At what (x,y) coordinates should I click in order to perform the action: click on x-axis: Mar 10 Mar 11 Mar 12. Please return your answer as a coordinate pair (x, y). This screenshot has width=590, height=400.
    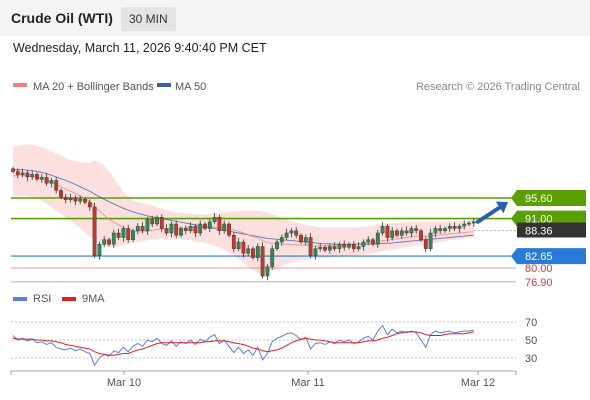
    Looking at the image, I should click on (263, 379).